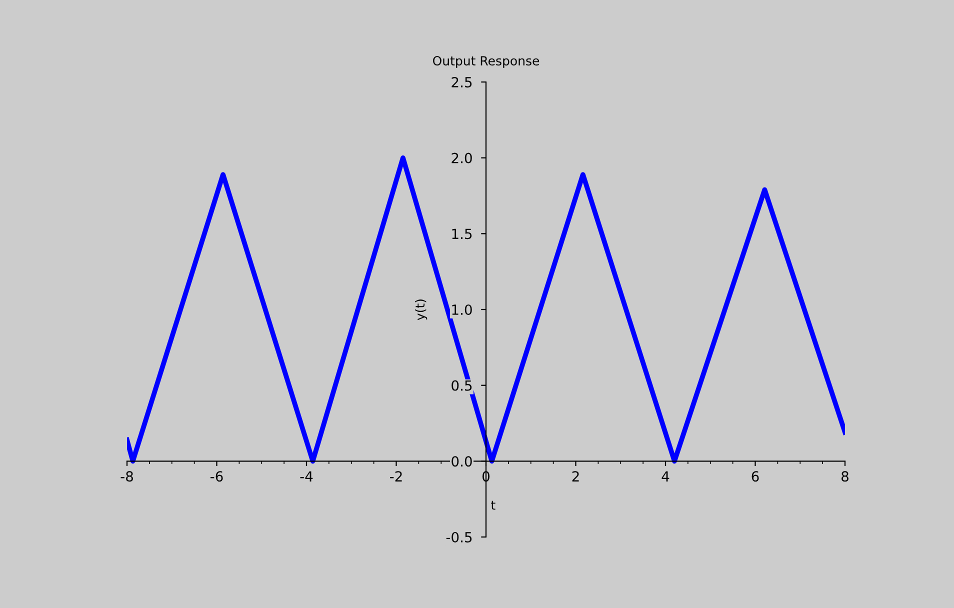 This screenshot has width=954, height=608. What do you see at coordinates (459, 537) in the screenshot?
I see `y-tick-label: -0.5` at bounding box center [459, 537].